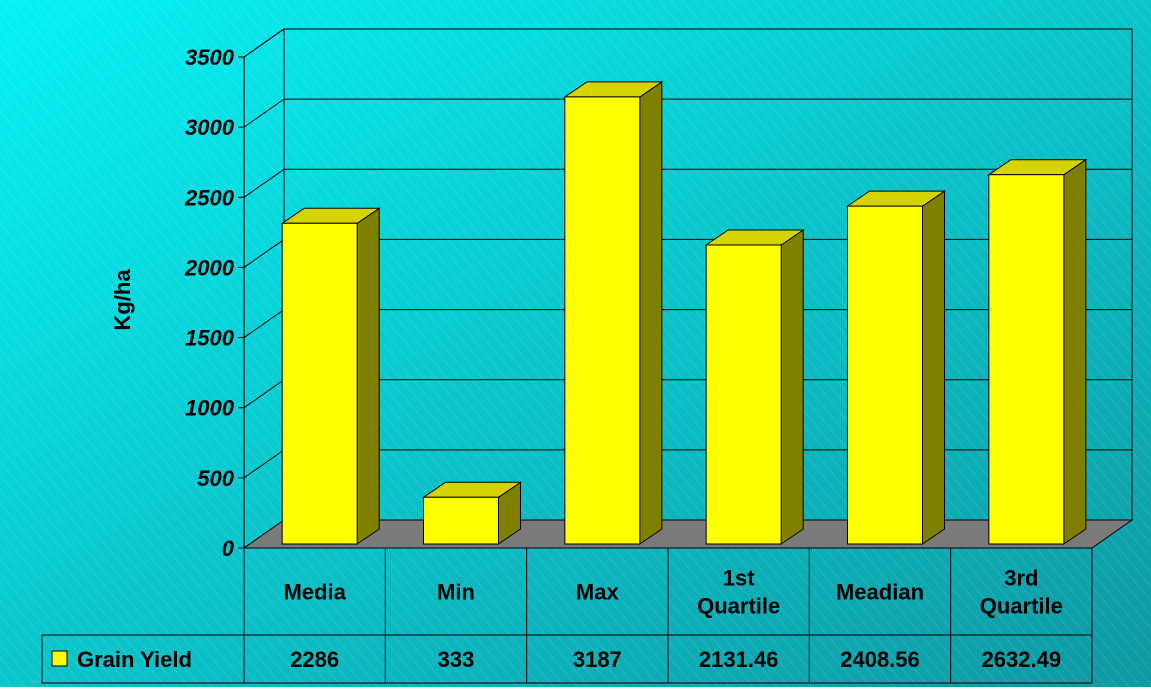 Image resolution: width=1151 pixels, height=692 pixels. I want to click on y-tick-label: 3500, so click(210, 57).